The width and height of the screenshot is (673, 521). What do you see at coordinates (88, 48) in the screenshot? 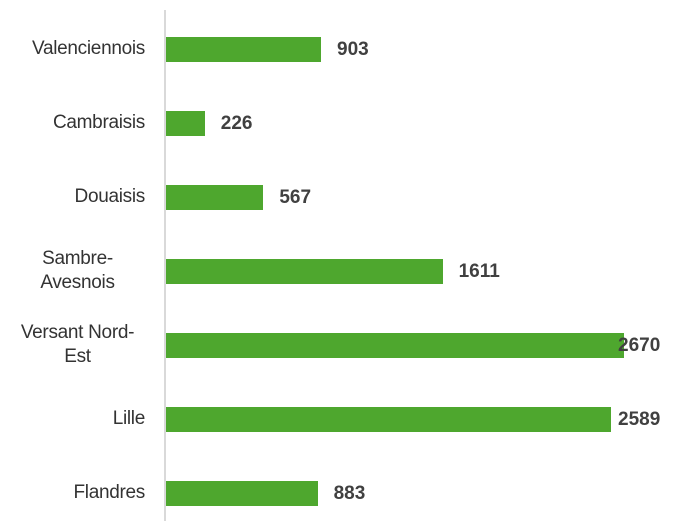
I see `category-text: Valenciennois` at bounding box center [88, 48].